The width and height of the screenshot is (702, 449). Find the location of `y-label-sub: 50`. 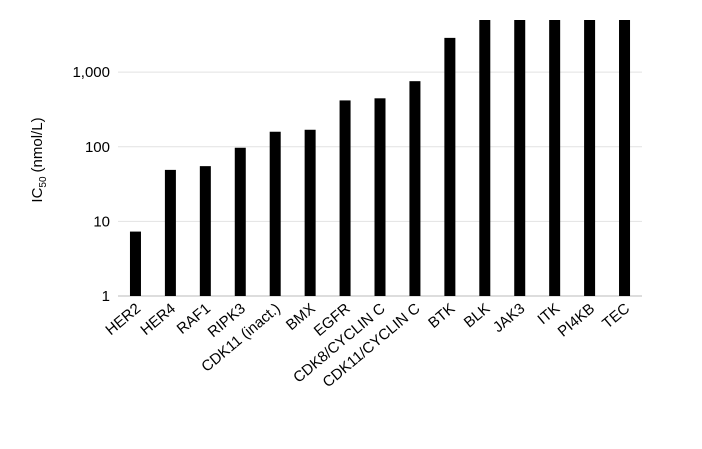

y-label-sub: 50 is located at coordinates (43, 182).